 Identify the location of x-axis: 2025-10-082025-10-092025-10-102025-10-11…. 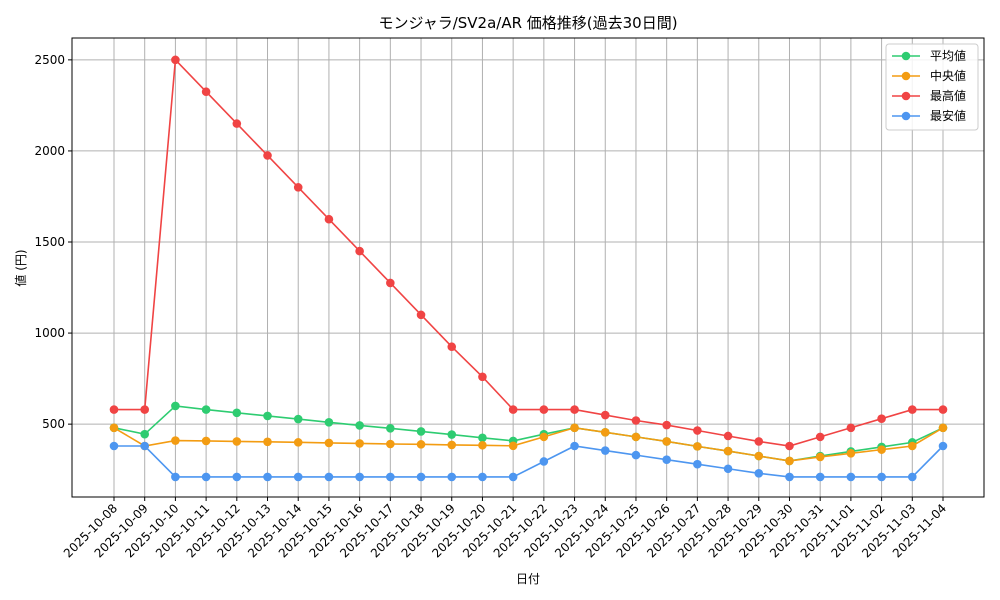
(505, 528).